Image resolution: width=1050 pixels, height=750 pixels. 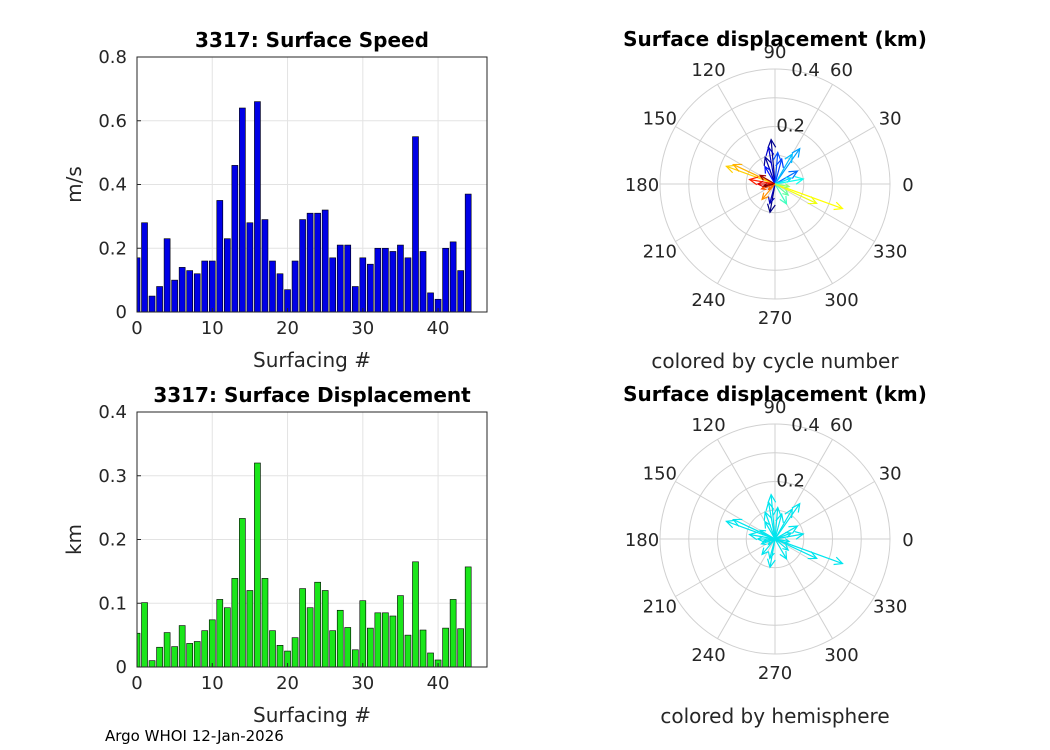 What do you see at coordinates (112, 121) in the screenshot?
I see `speed-y-tick-label: 0.6` at bounding box center [112, 121].